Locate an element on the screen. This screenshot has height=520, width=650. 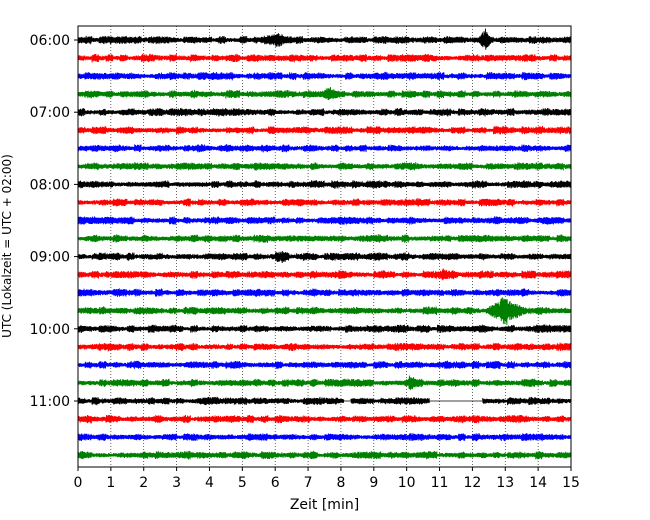
x-tick-label-3: 3 is located at coordinates (176, 483).